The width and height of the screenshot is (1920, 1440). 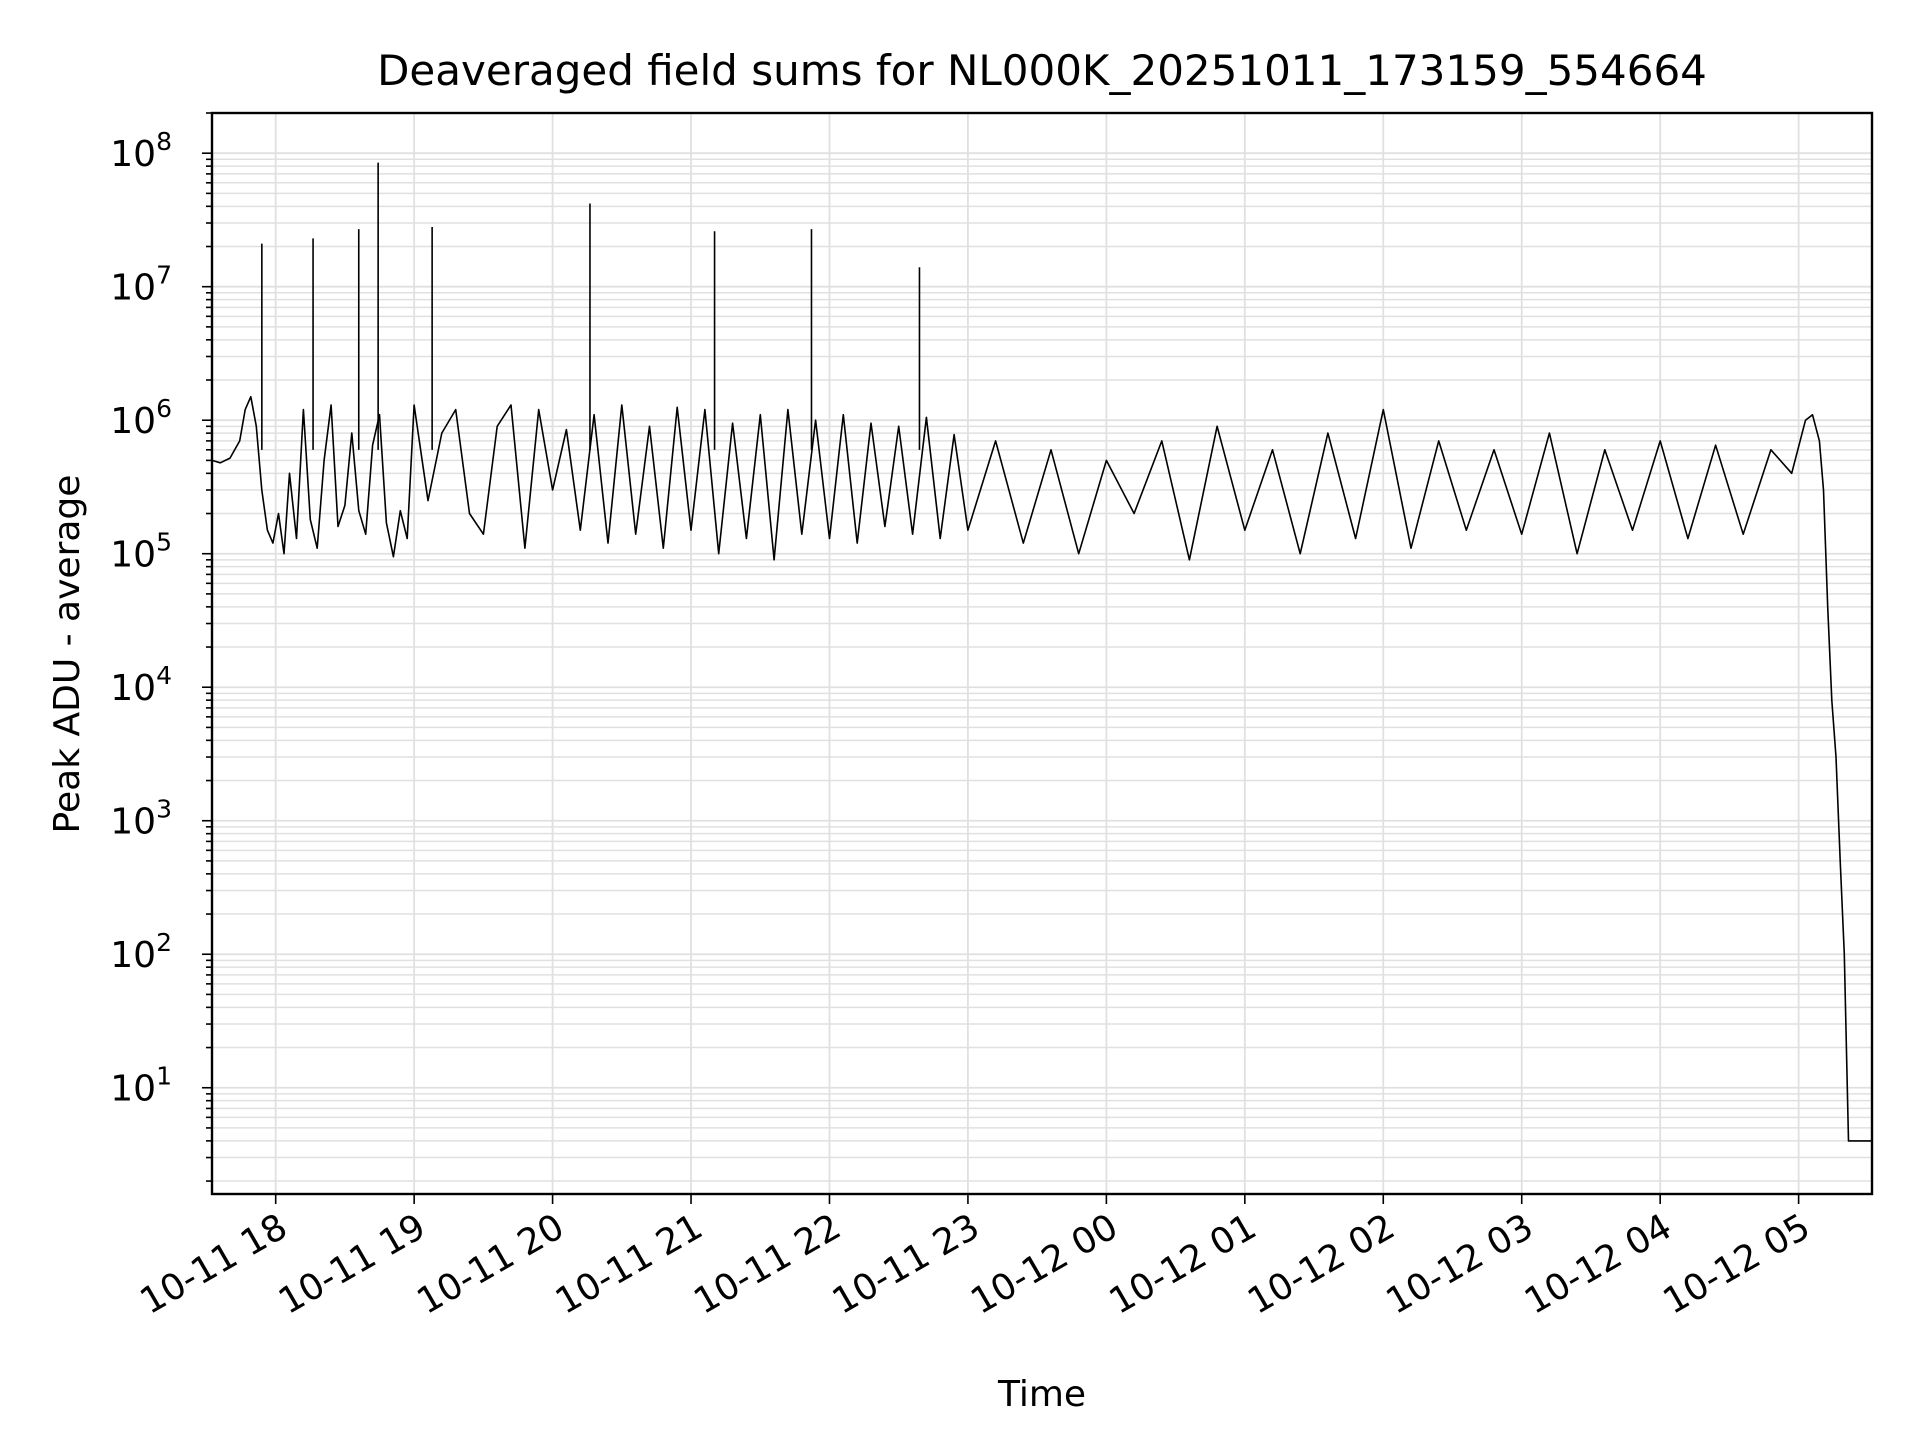 What do you see at coordinates (164, 809) in the screenshot?
I see `y-tick-exponent: 3` at bounding box center [164, 809].